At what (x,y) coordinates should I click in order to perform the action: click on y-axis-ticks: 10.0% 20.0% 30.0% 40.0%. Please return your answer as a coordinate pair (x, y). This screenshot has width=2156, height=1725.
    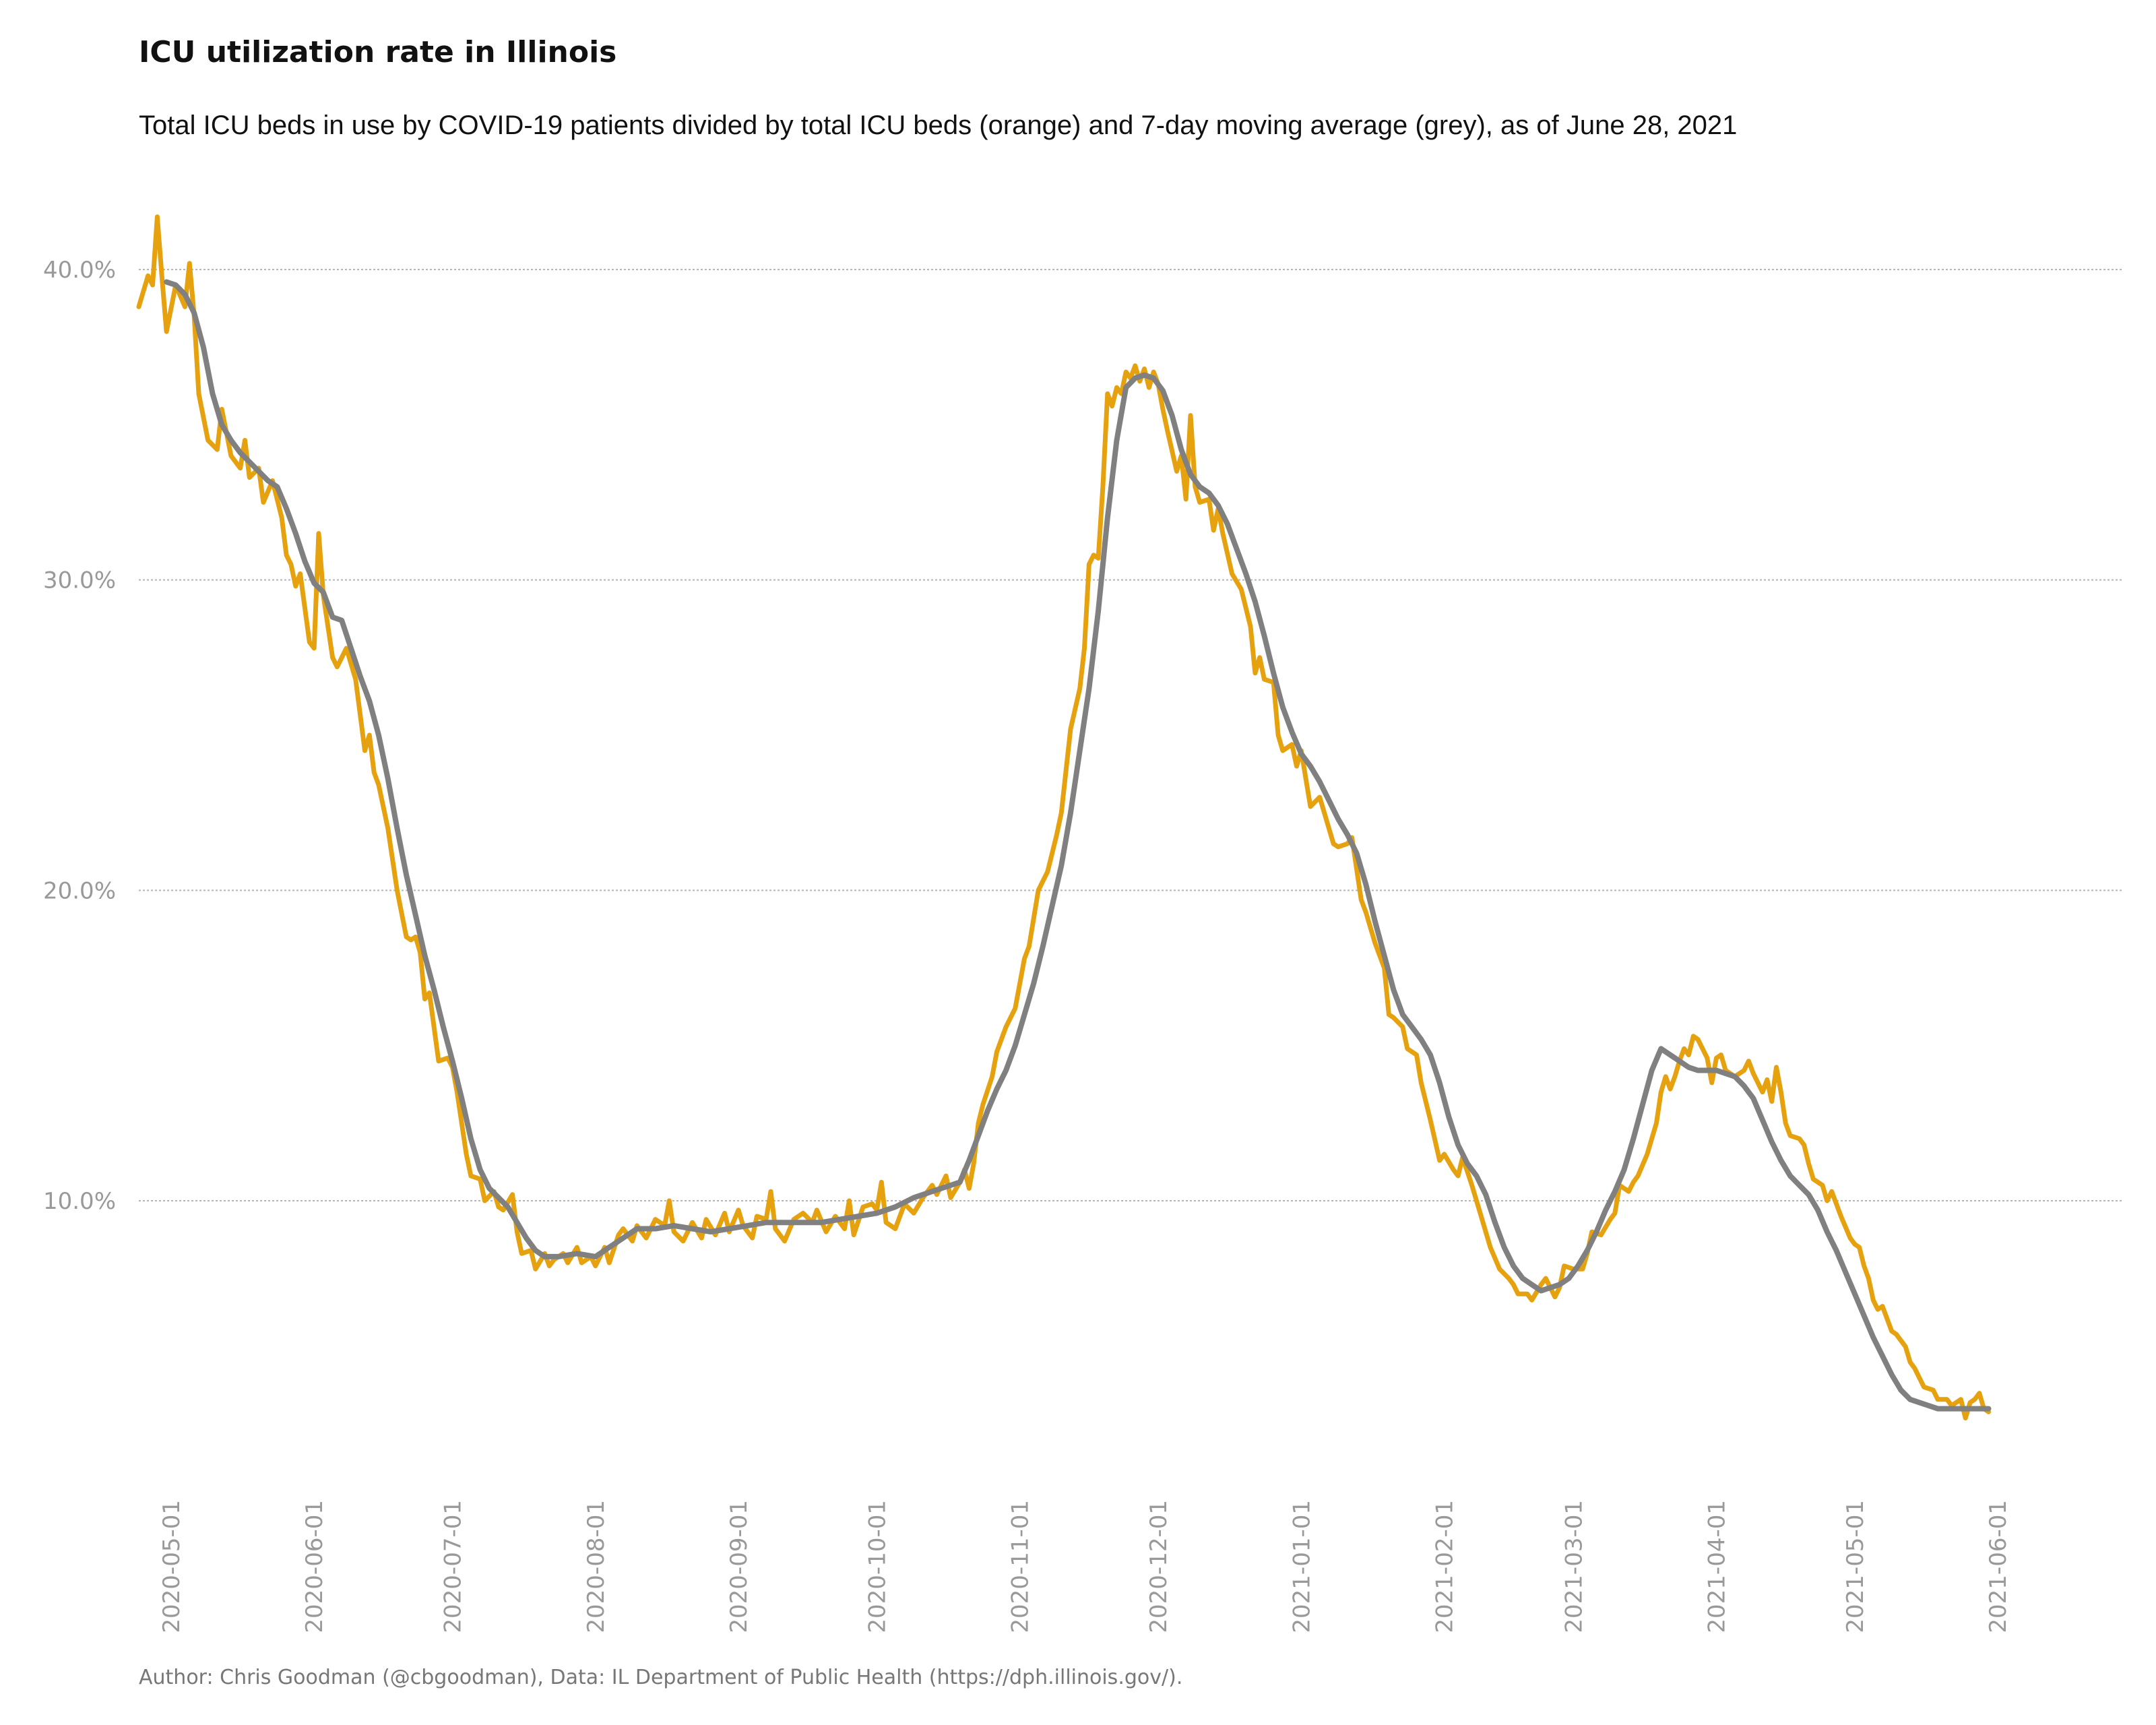
    Looking at the image, I should click on (79, 736).